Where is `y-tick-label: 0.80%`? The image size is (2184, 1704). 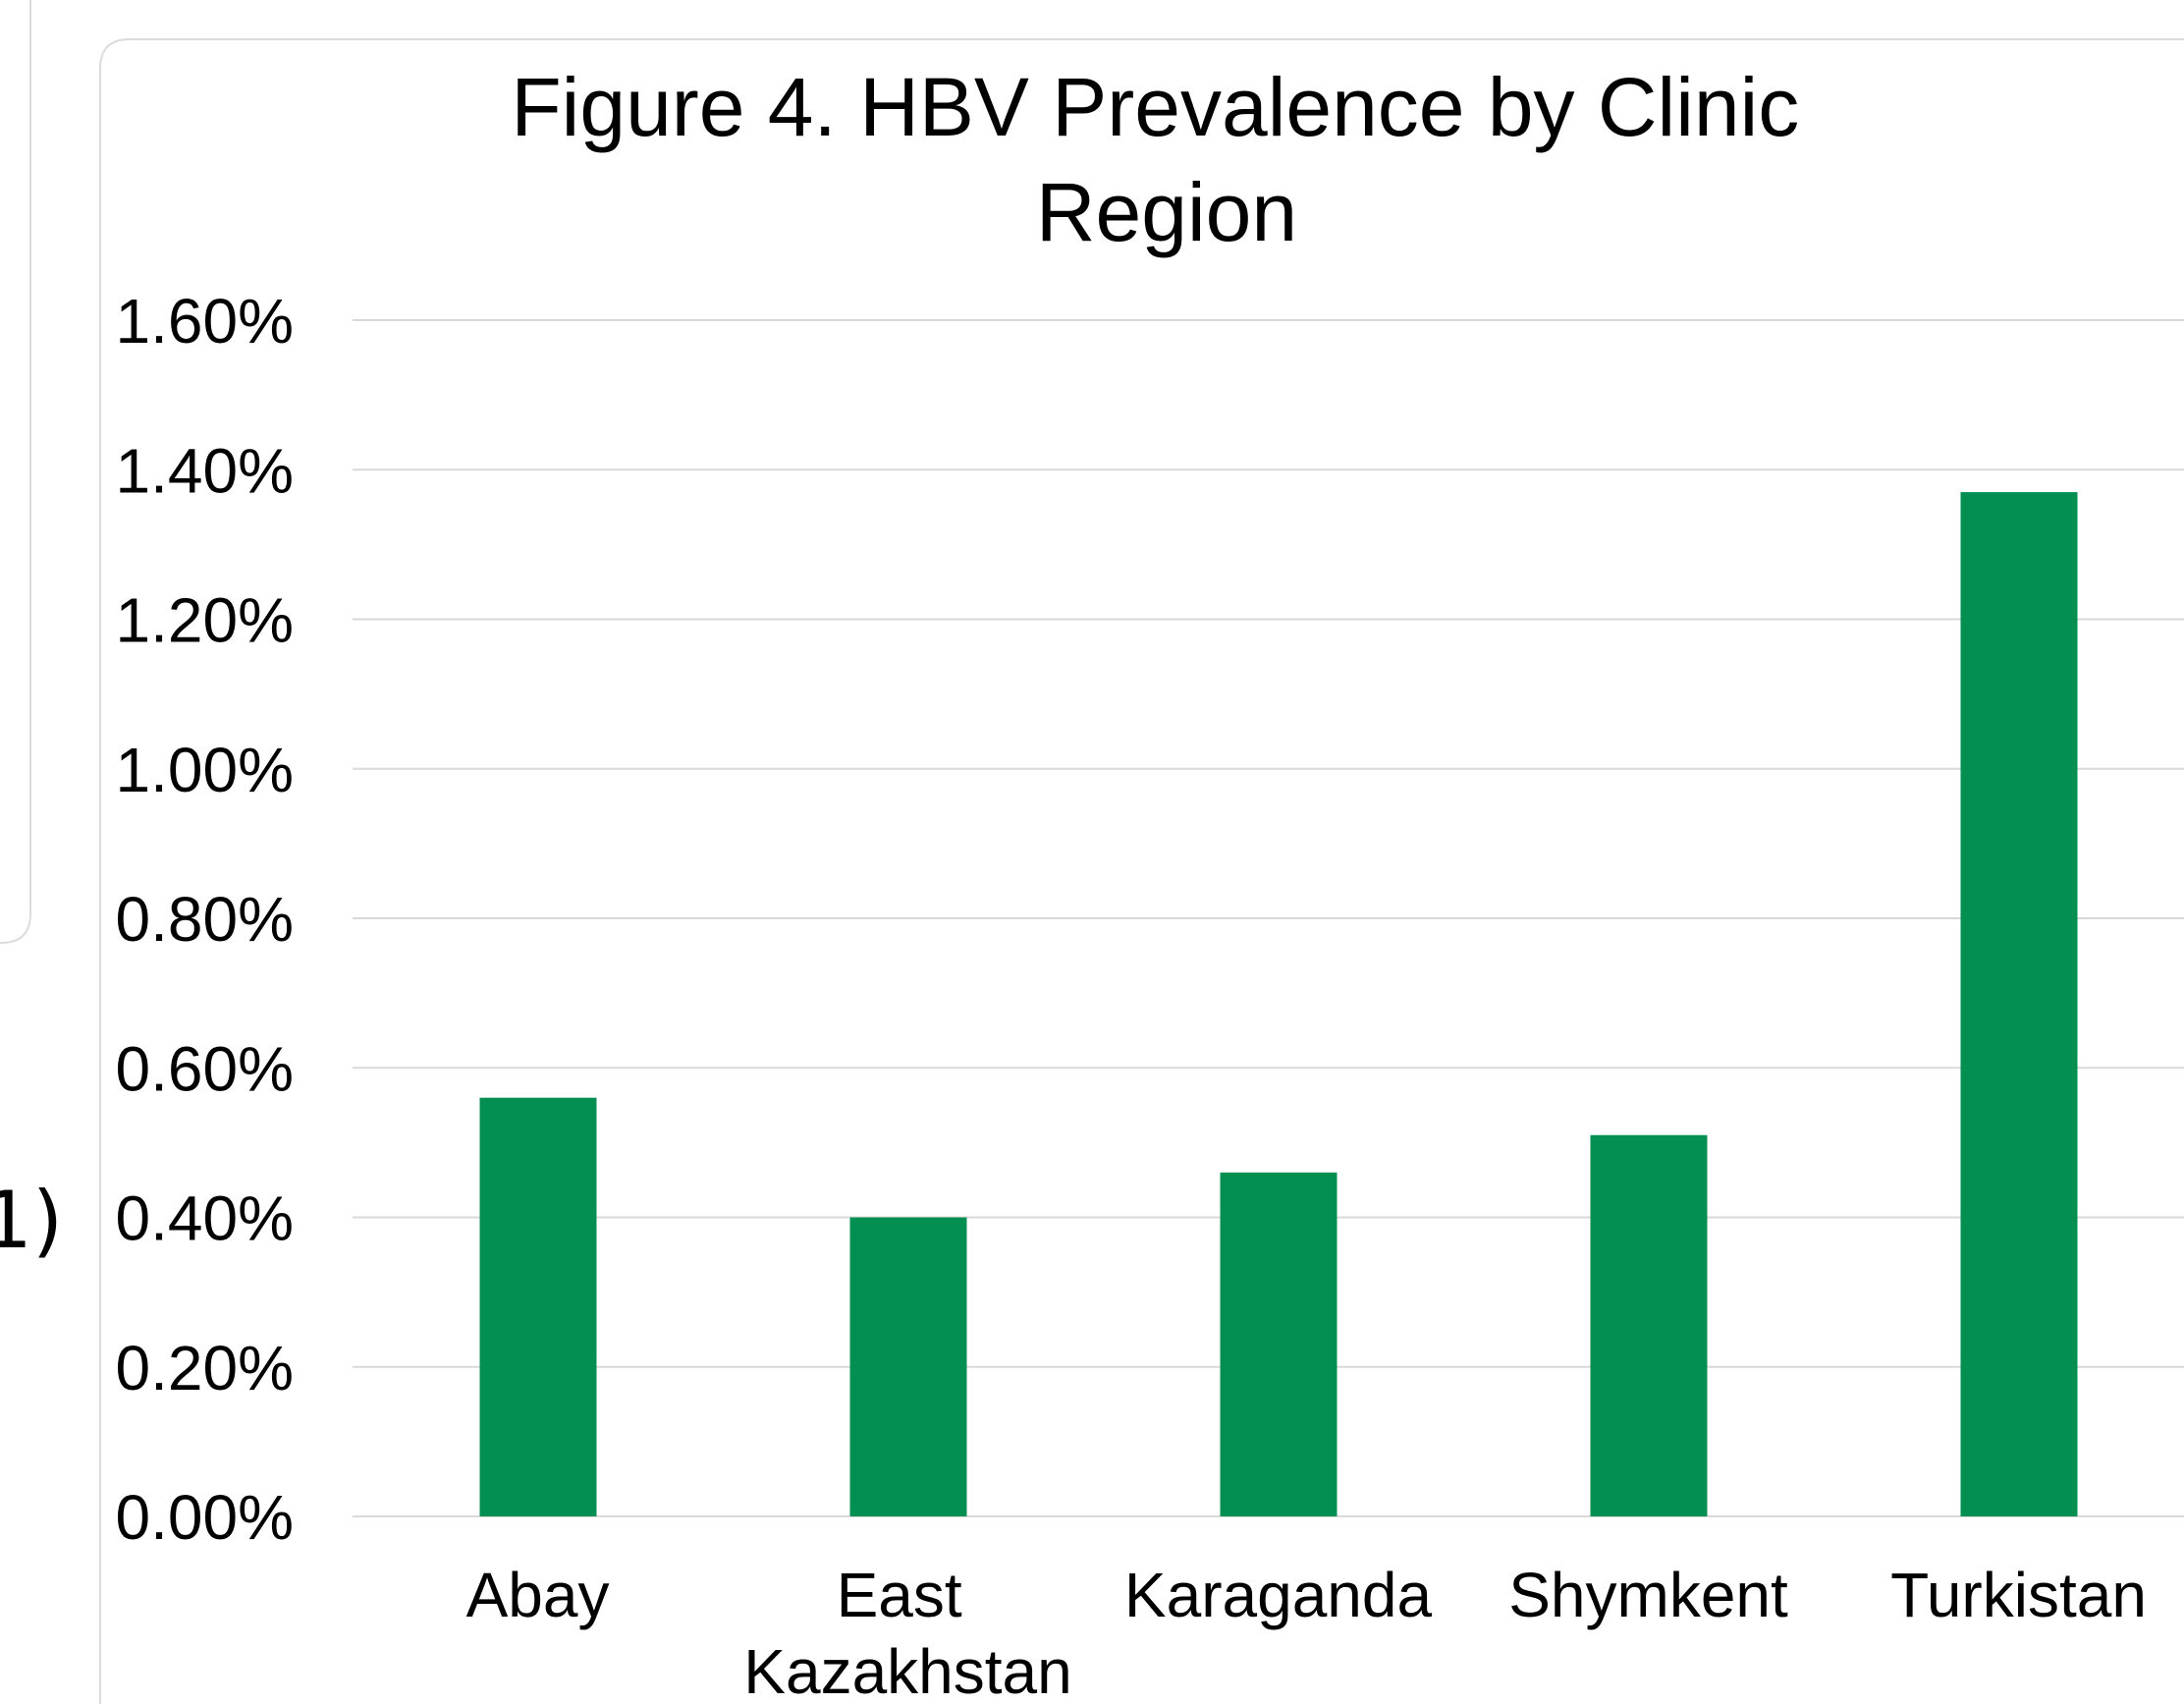 y-tick-label: 0.80% is located at coordinates (205, 919).